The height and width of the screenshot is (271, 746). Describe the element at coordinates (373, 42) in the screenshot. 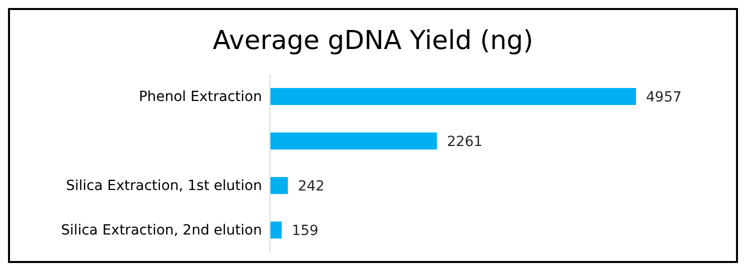

I see `chart-title: Average gDNA Yield (ng)` at that location.